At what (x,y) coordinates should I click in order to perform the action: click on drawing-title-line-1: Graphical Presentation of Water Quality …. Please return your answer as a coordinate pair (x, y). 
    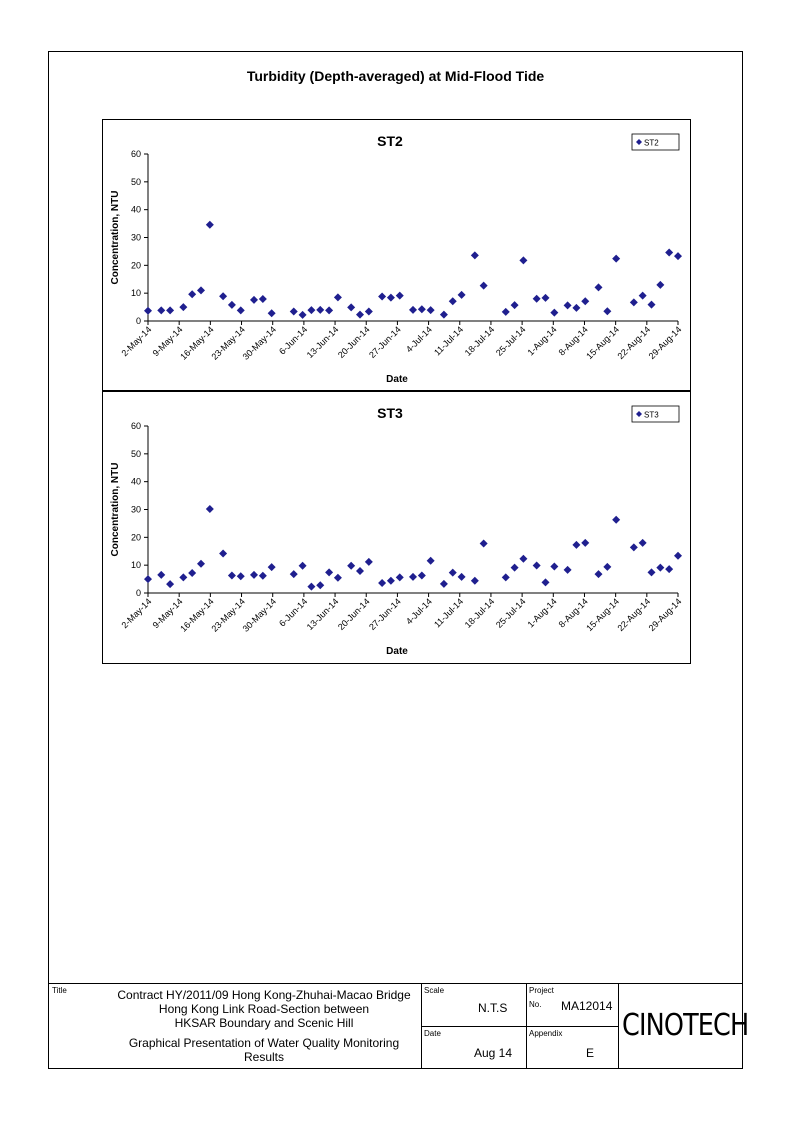
    Looking at the image, I should click on (264, 1043).